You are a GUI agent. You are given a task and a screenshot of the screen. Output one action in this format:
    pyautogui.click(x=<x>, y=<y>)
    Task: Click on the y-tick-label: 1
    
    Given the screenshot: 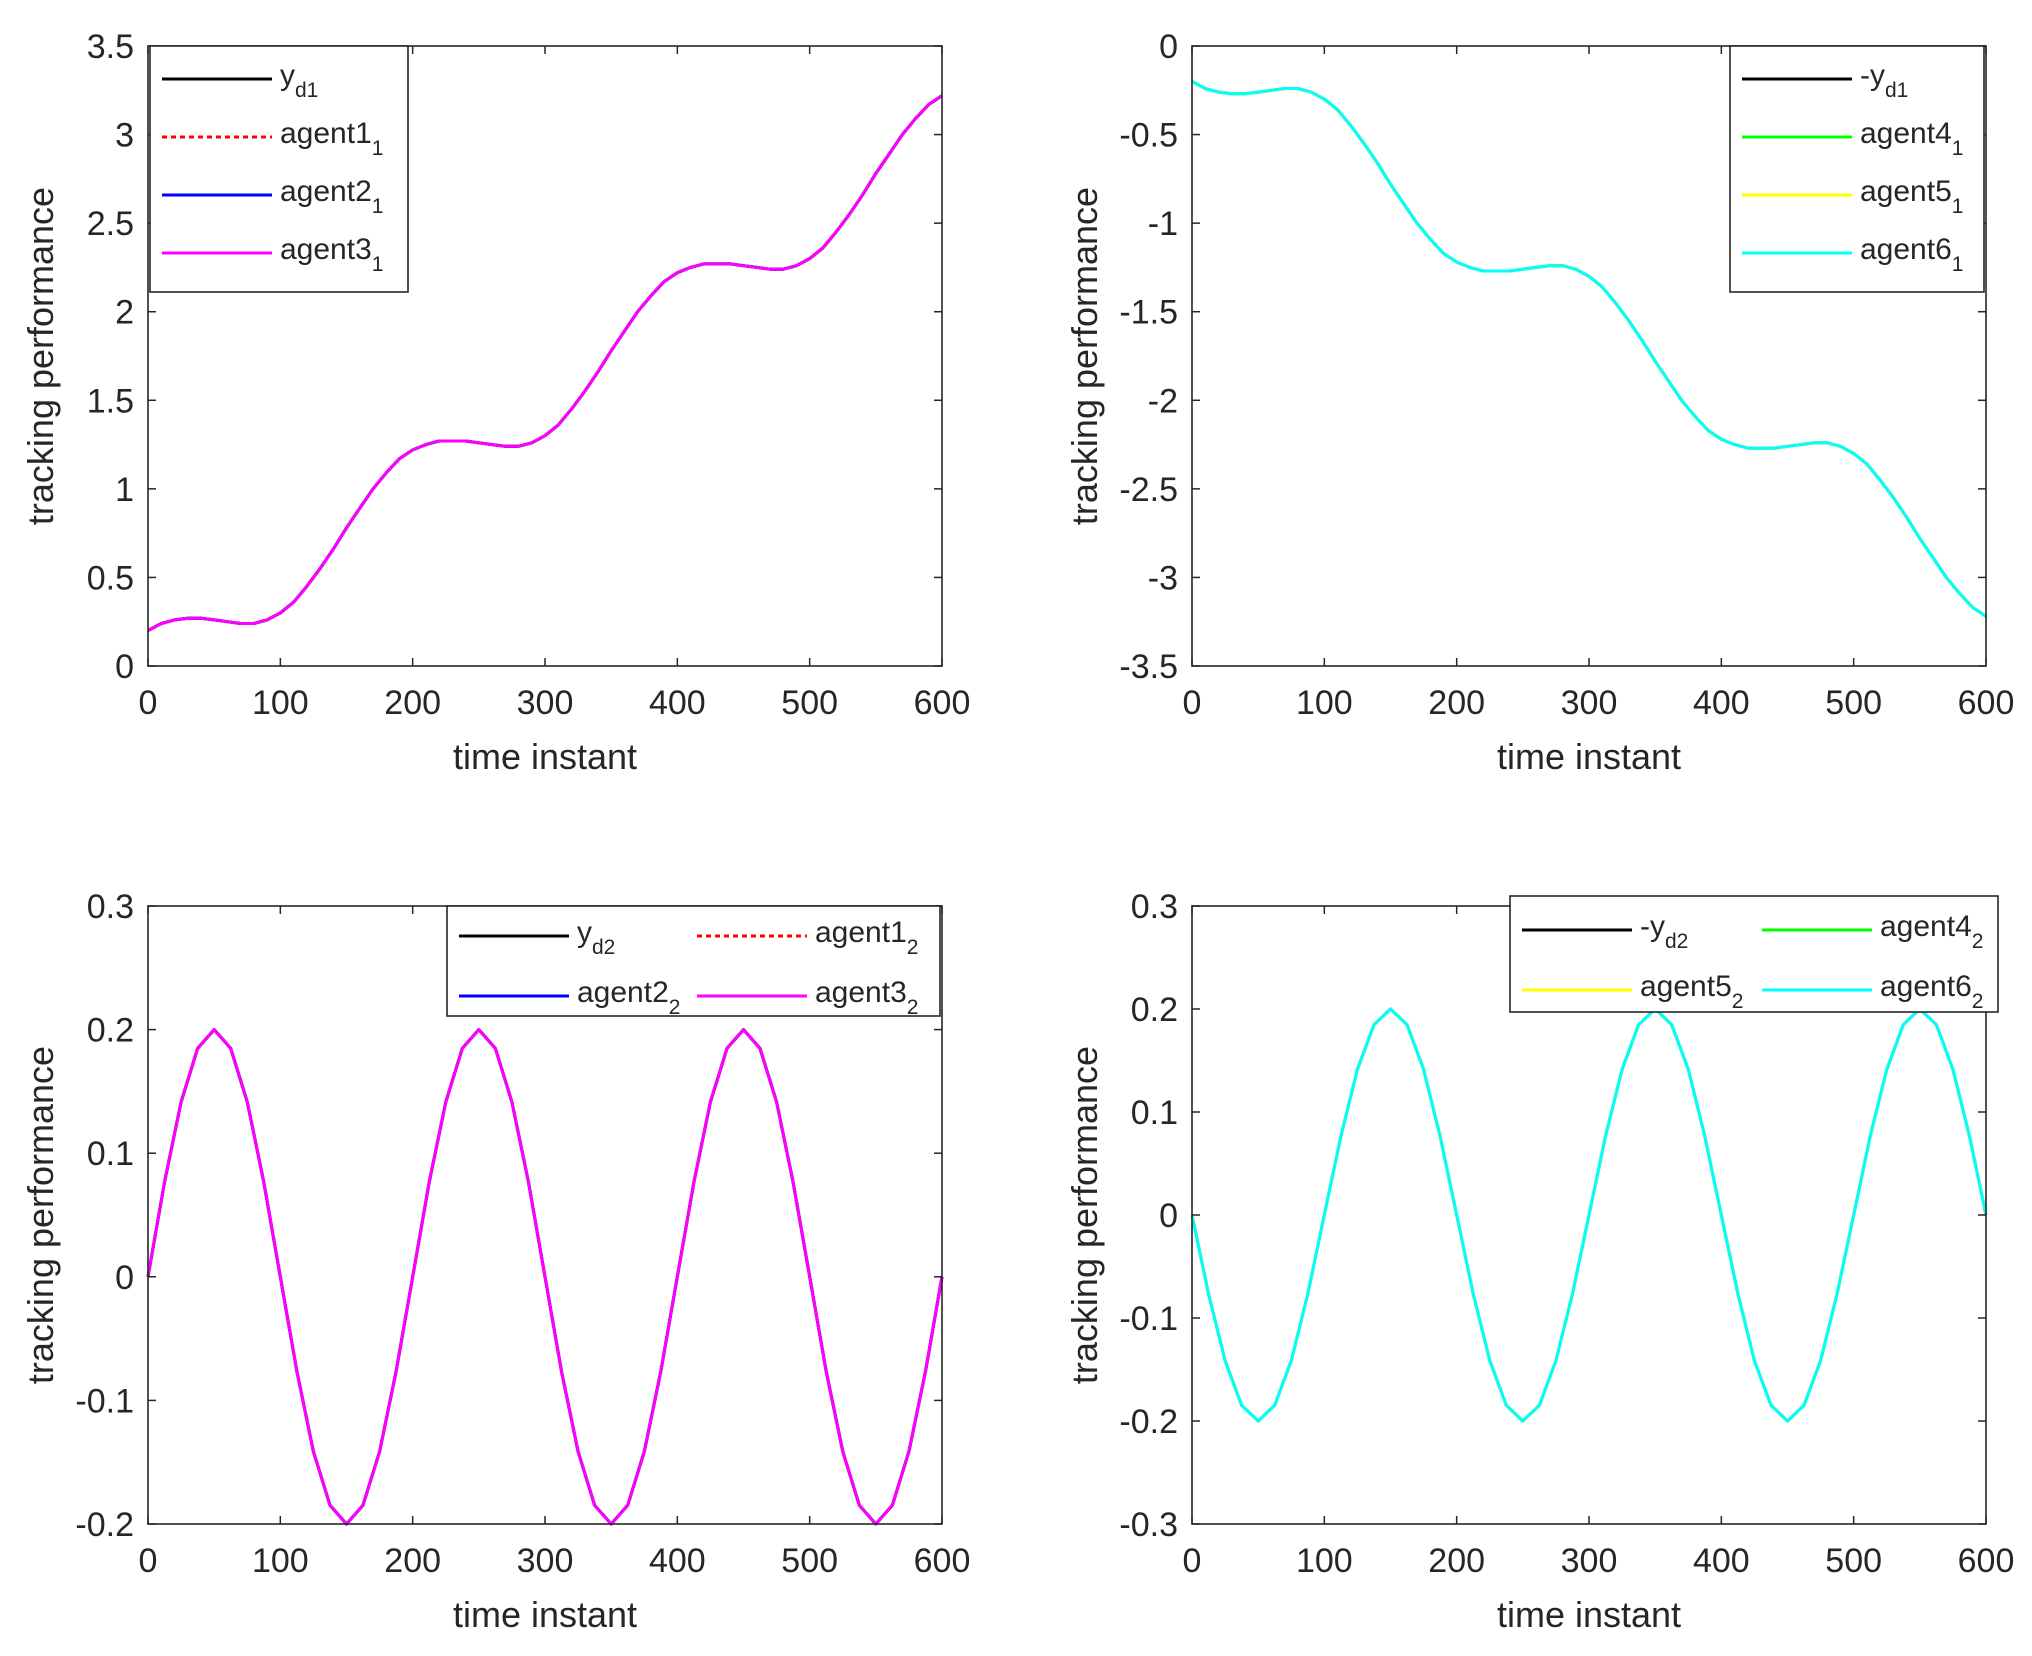 What is the action you would take?
    pyautogui.click(x=124, y=490)
    